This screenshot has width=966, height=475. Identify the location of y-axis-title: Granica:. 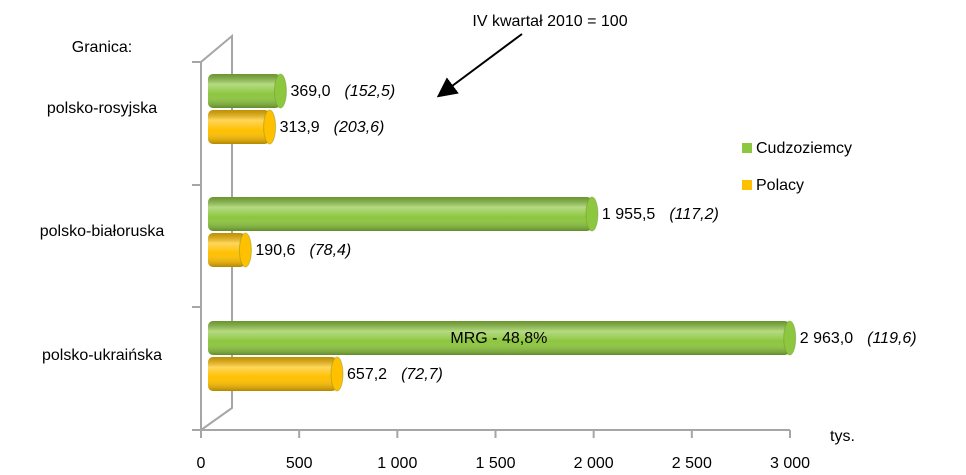
(102, 47).